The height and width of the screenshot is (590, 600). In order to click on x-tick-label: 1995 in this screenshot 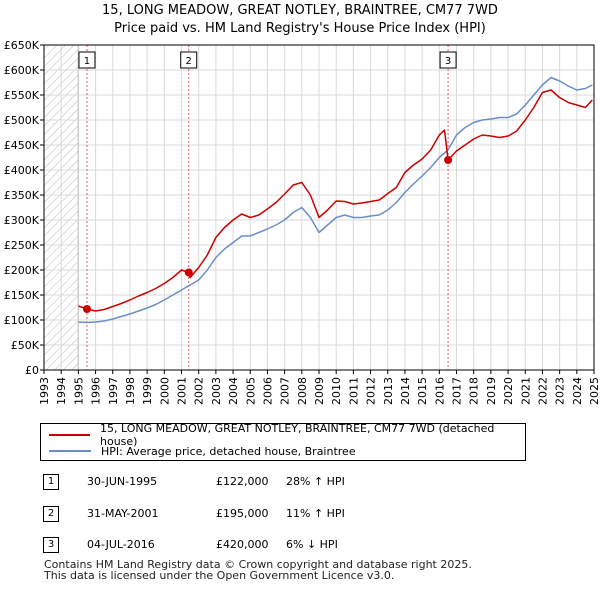, I will do `click(78, 391)`.